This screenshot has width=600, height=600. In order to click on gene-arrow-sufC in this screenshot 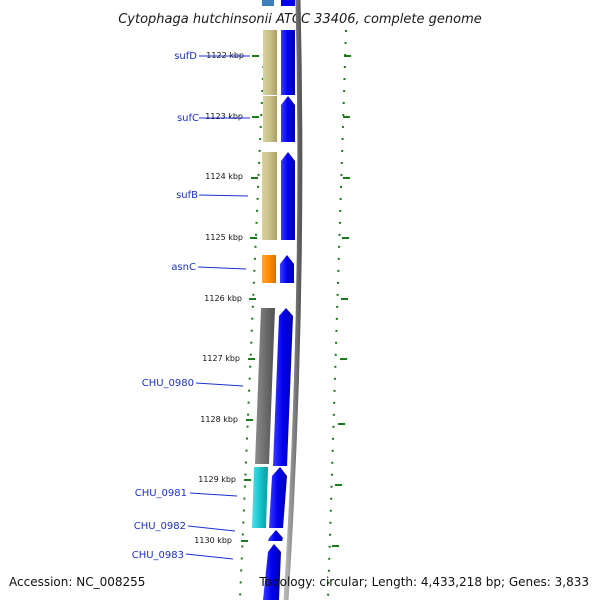, I will do `click(288, 119)`.